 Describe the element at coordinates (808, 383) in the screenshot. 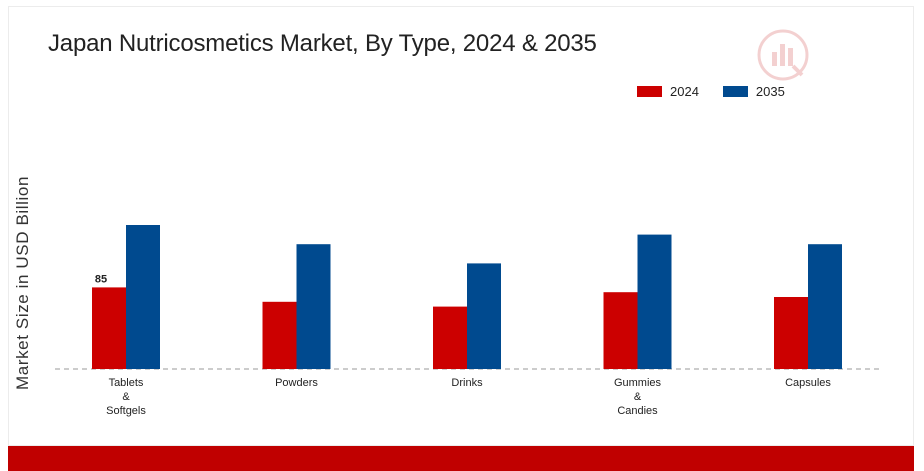

I see `x-tick-label-4: Capsules` at that location.